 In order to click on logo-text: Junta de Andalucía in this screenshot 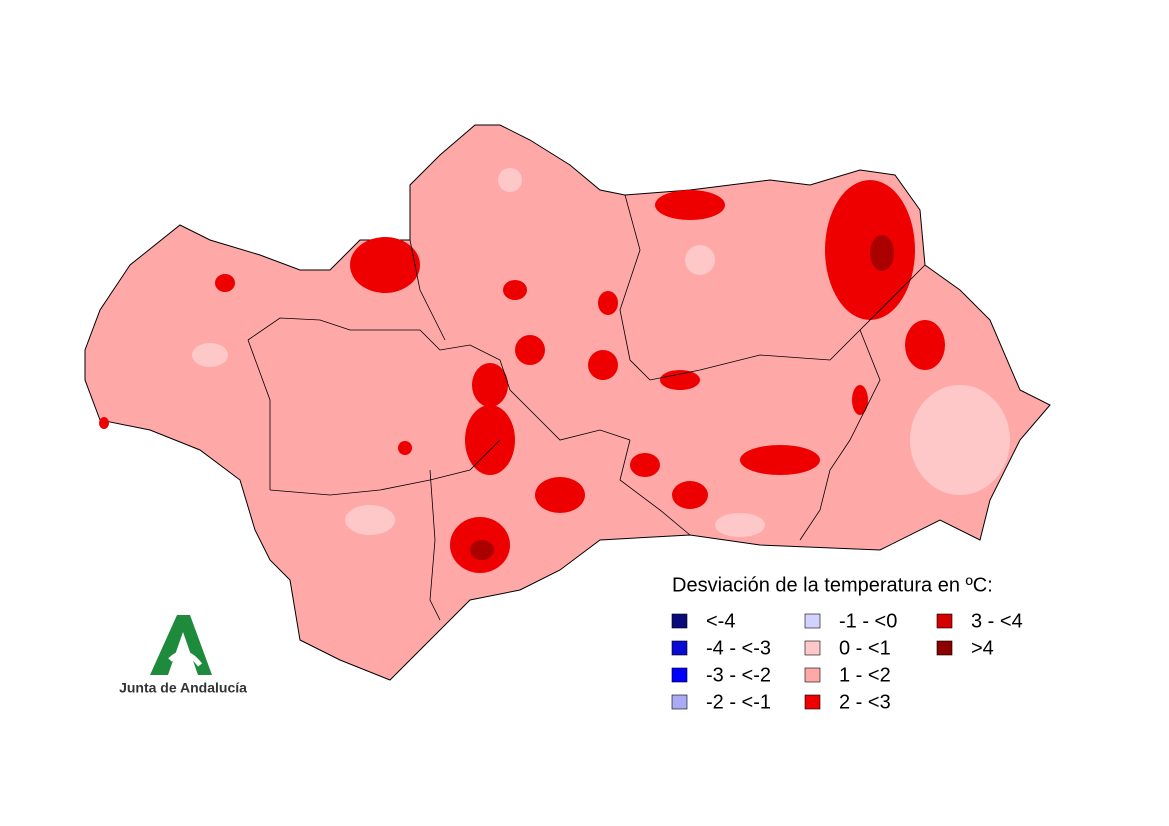, I will do `click(183, 688)`.